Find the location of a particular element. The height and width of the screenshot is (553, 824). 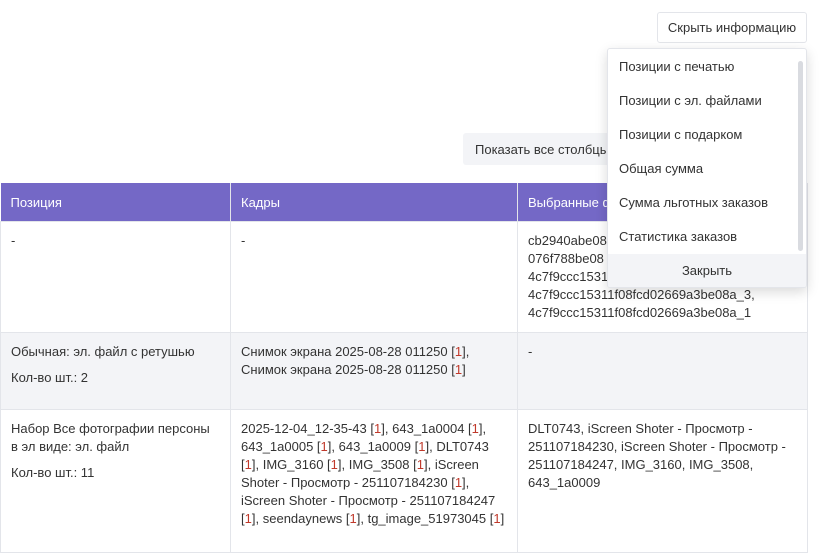

cell-selected: - is located at coordinates (662, 371).